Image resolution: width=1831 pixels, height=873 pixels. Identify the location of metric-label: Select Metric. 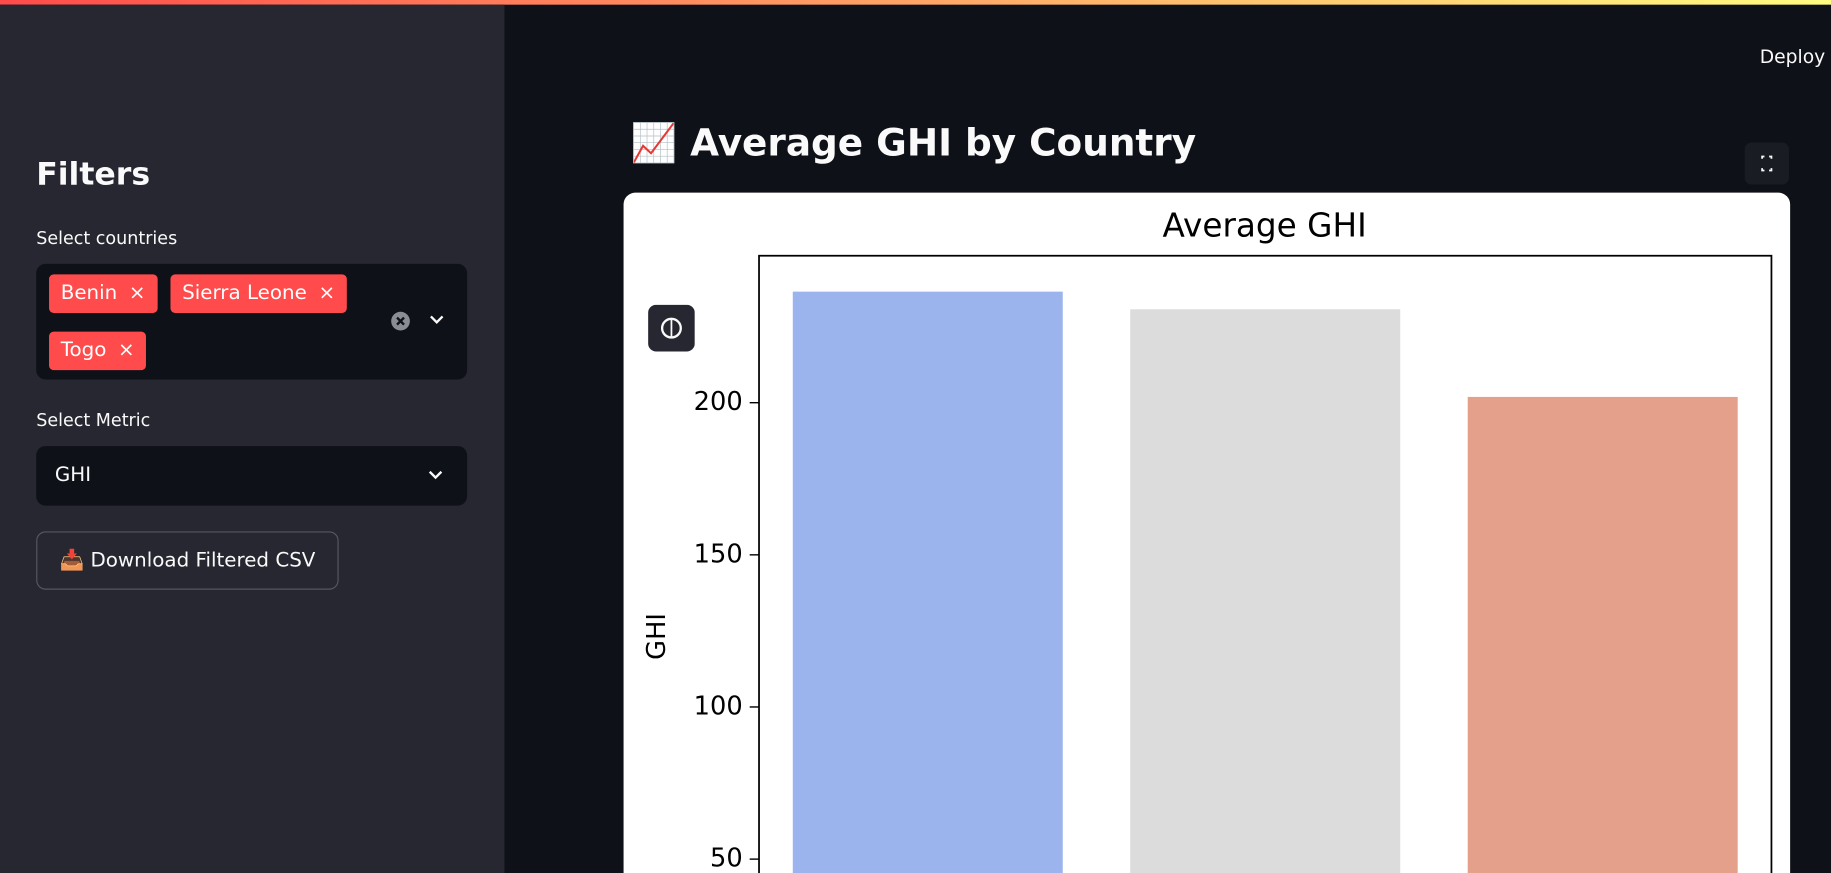
(93, 420).